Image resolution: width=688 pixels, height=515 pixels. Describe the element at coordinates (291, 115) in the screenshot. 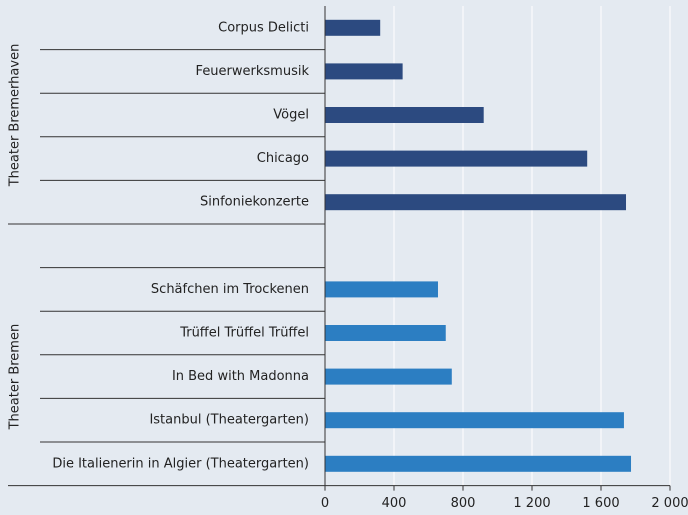

I see `category-label: Vögel` at that location.